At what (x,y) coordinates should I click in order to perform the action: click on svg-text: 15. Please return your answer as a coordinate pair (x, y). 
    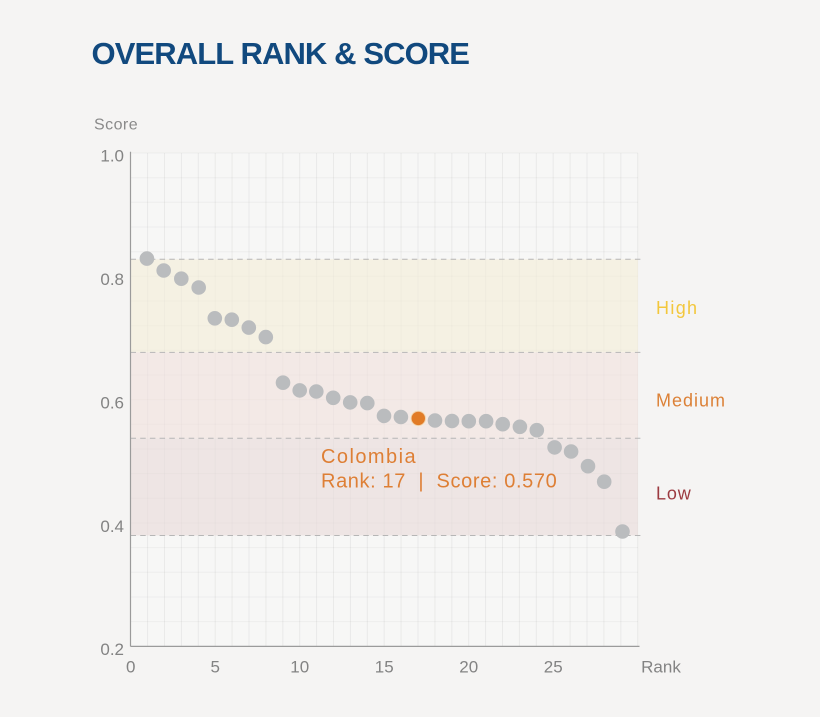
    Looking at the image, I should click on (384, 667).